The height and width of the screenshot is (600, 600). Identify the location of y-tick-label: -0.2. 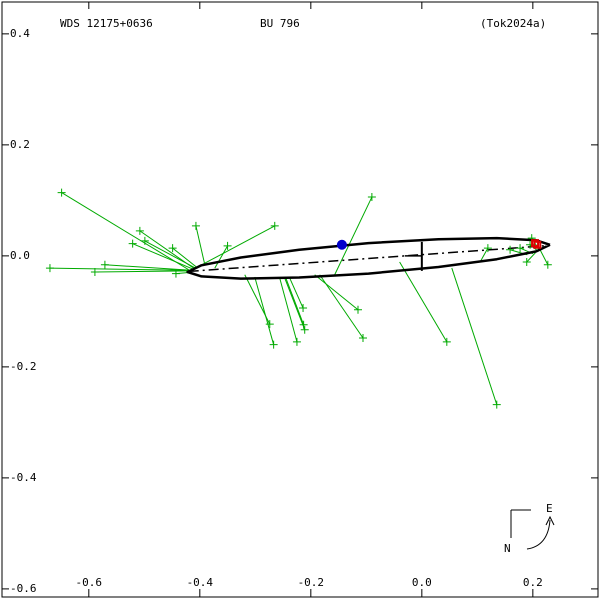
(23, 366).